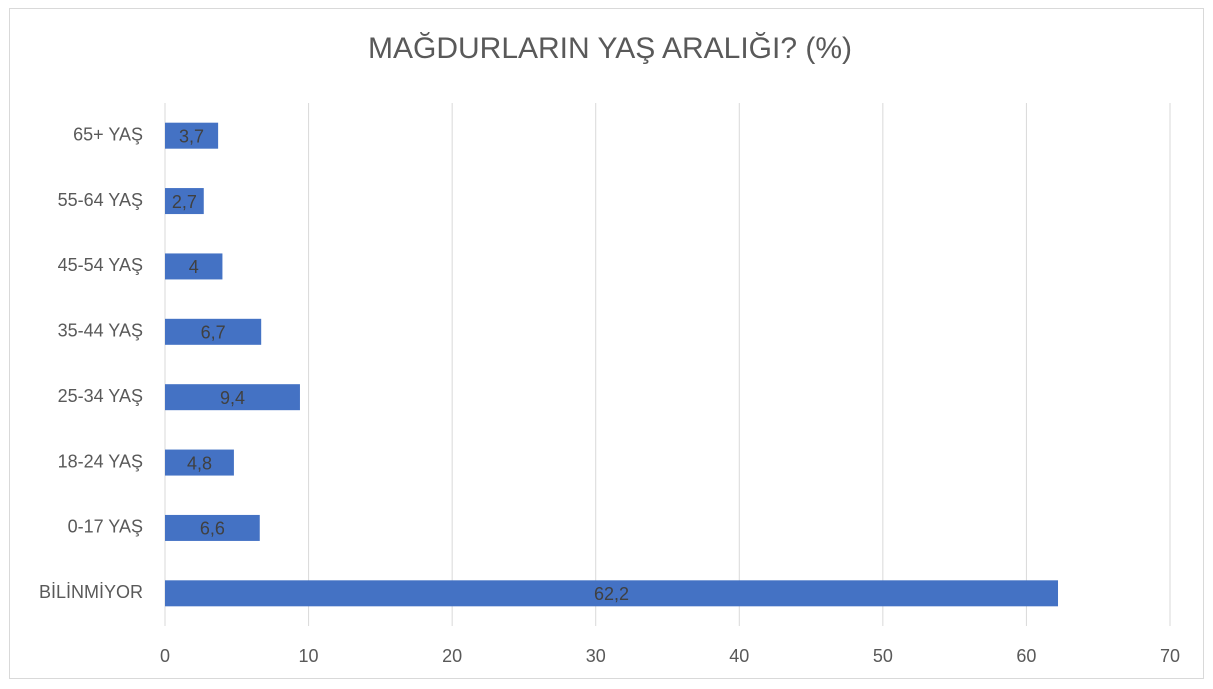 Image resolution: width=1213 pixels, height=689 pixels. What do you see at coordinates (91, 592) in the screenshot?
I see `y-tick-label: BİLİNMİYOR` at bounding box center [91, 592].